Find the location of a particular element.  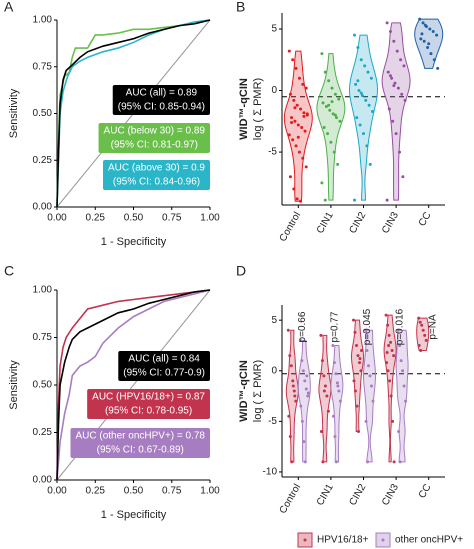

y-axis-title: Sensitivity is located at coordinates (14, 113).